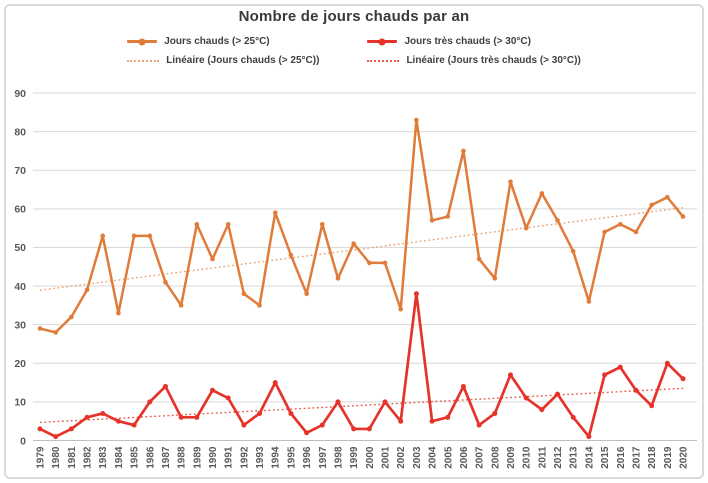 The height and width of the screenshot is (483, 708). I want to click on y-axis-label: 90, so click(20, 94).